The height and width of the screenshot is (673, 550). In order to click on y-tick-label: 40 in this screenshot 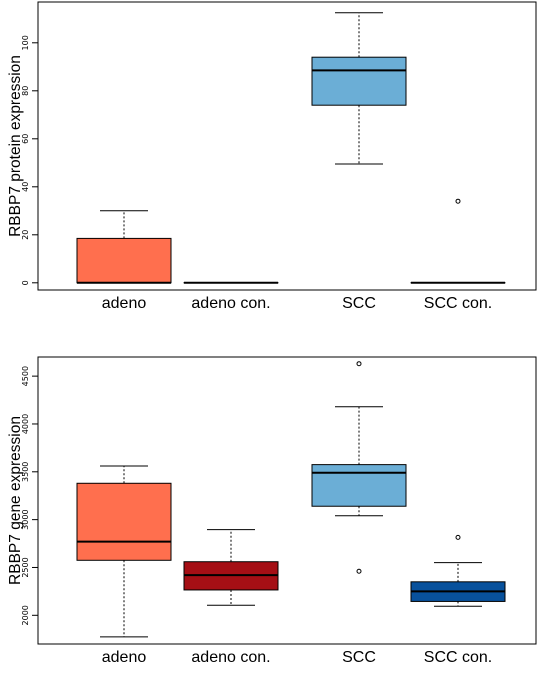, I will do `click(25, 187)`.